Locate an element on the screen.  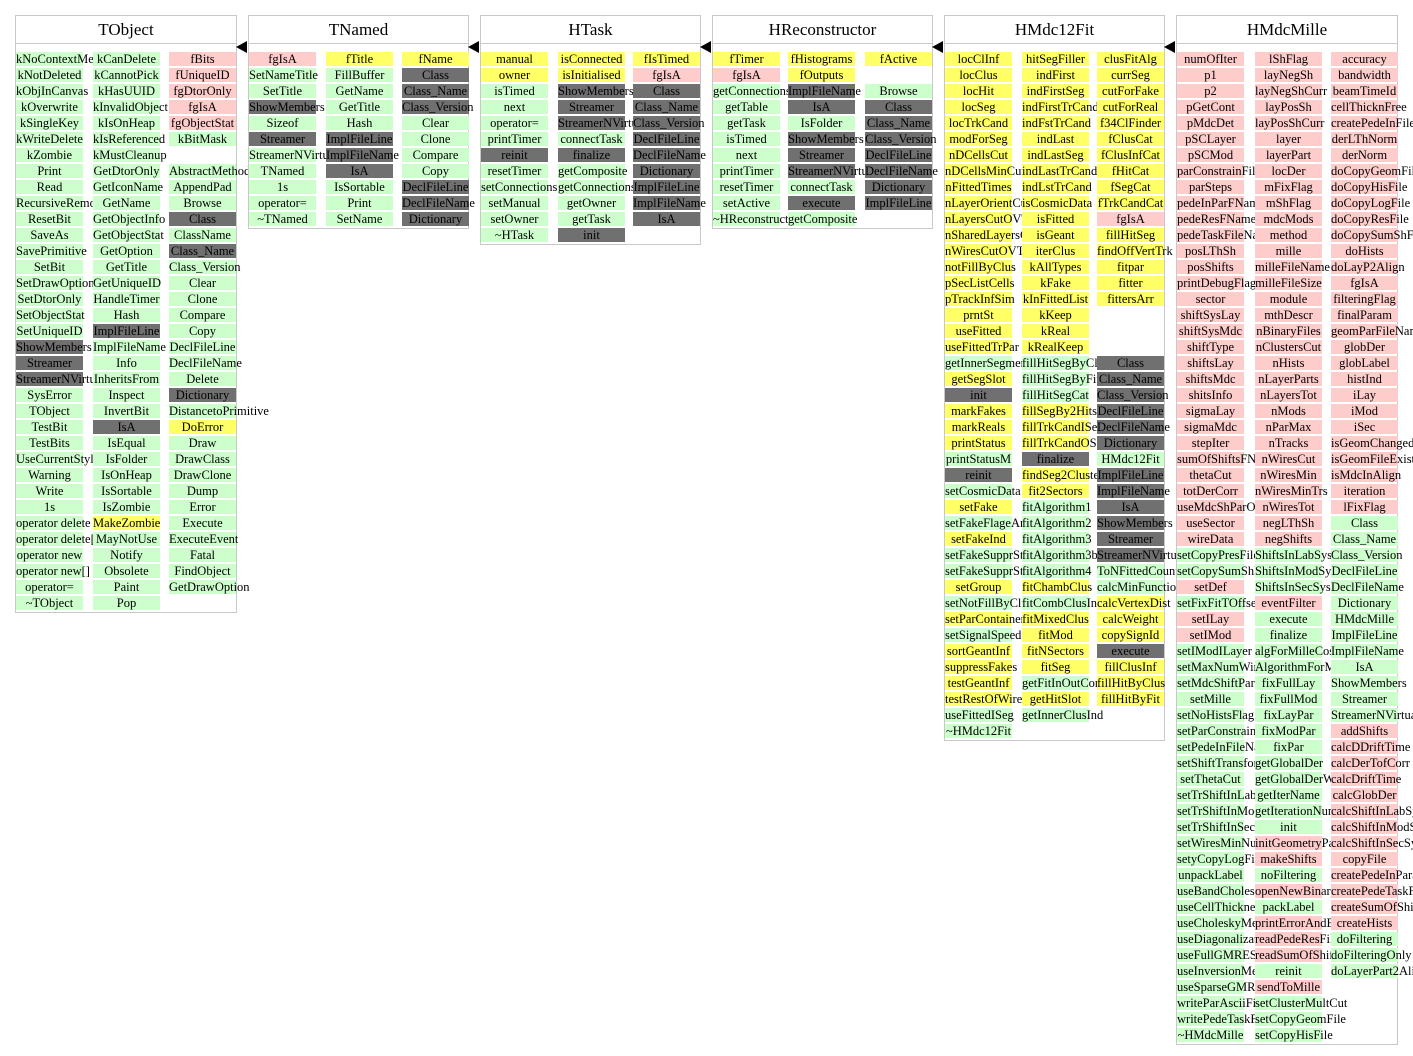
member-entry: kObjInCanvas is located at coordinates (52, 91).